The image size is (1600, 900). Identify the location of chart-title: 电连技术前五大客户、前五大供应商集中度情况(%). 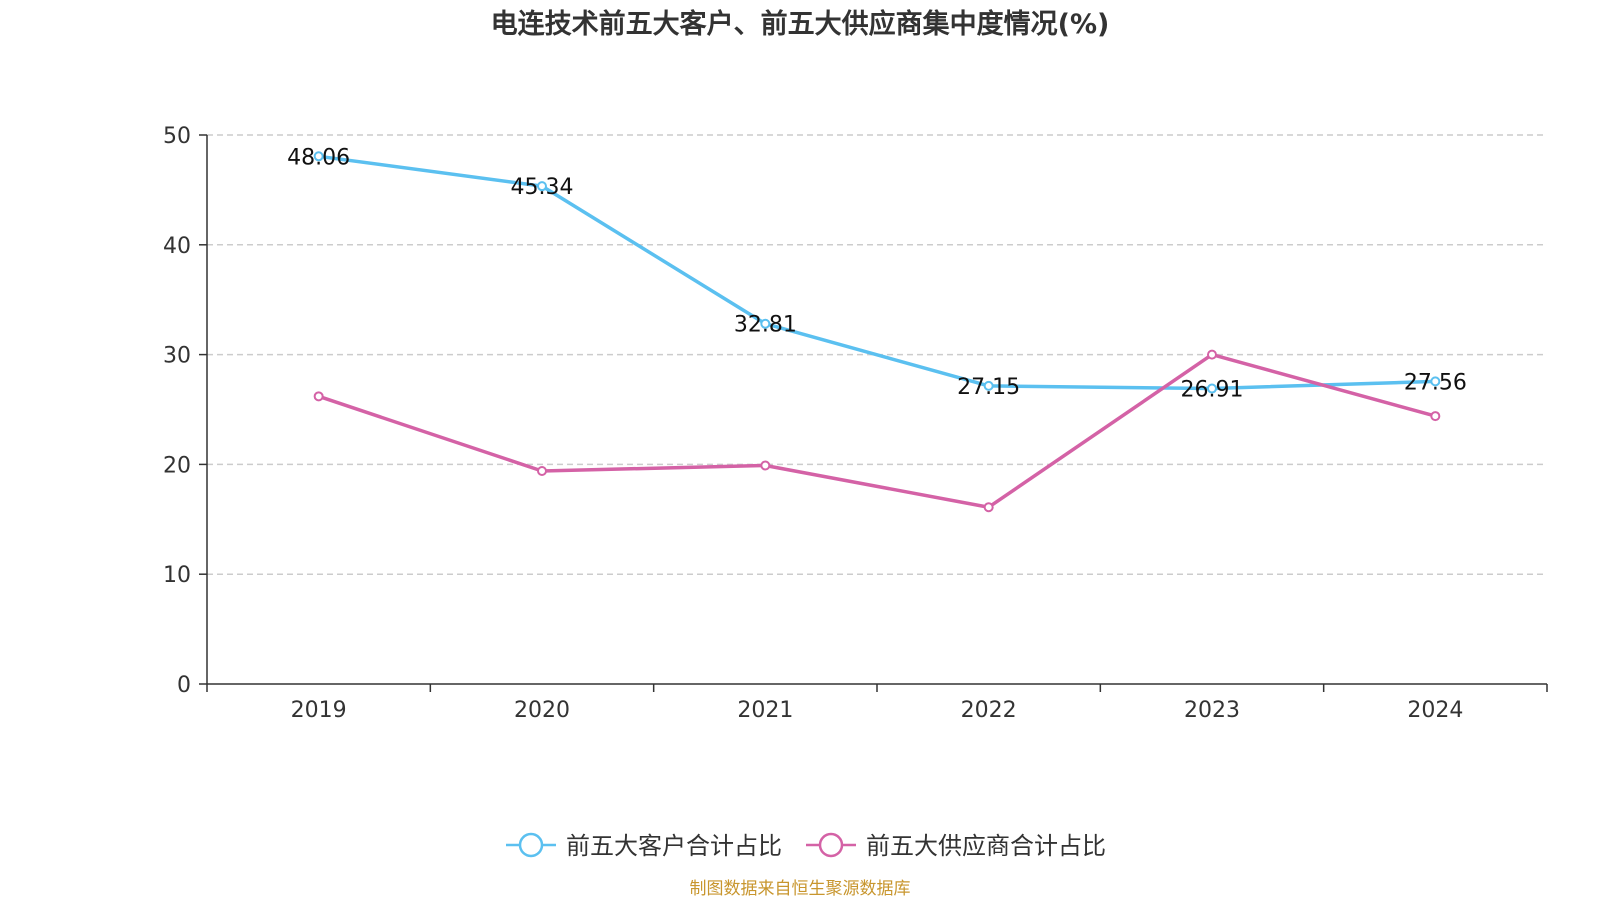
(800, 24).